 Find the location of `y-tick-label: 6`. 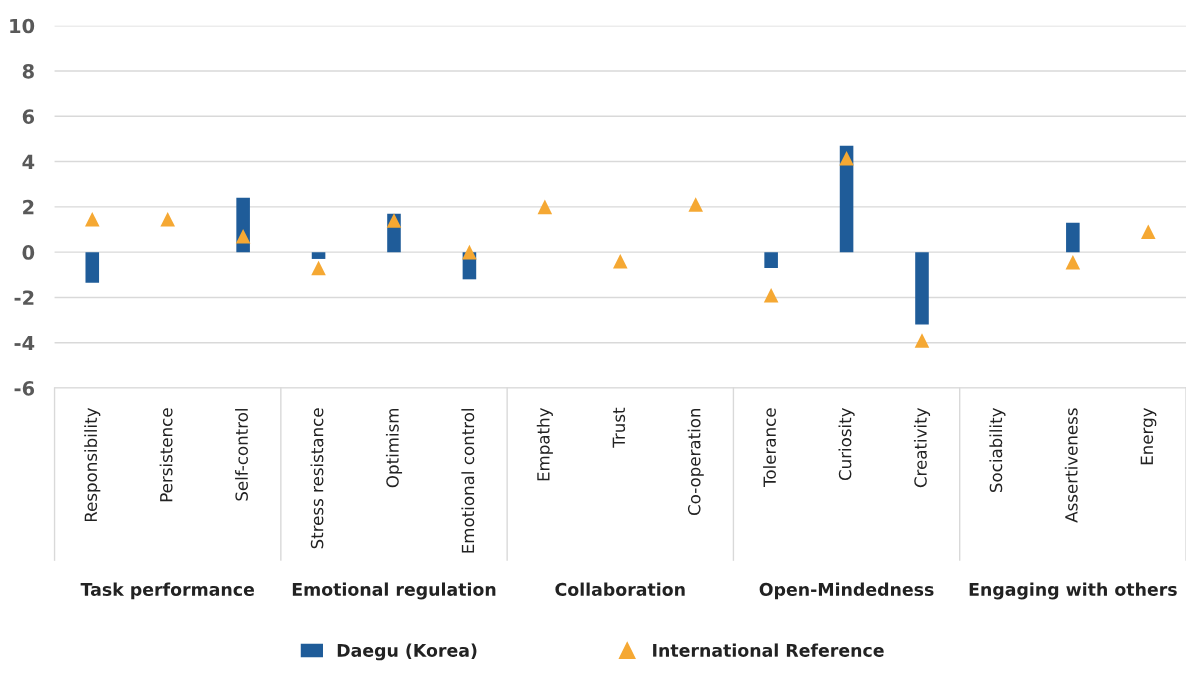

y-tick-label: 6 is located at coordinates (28, 116).